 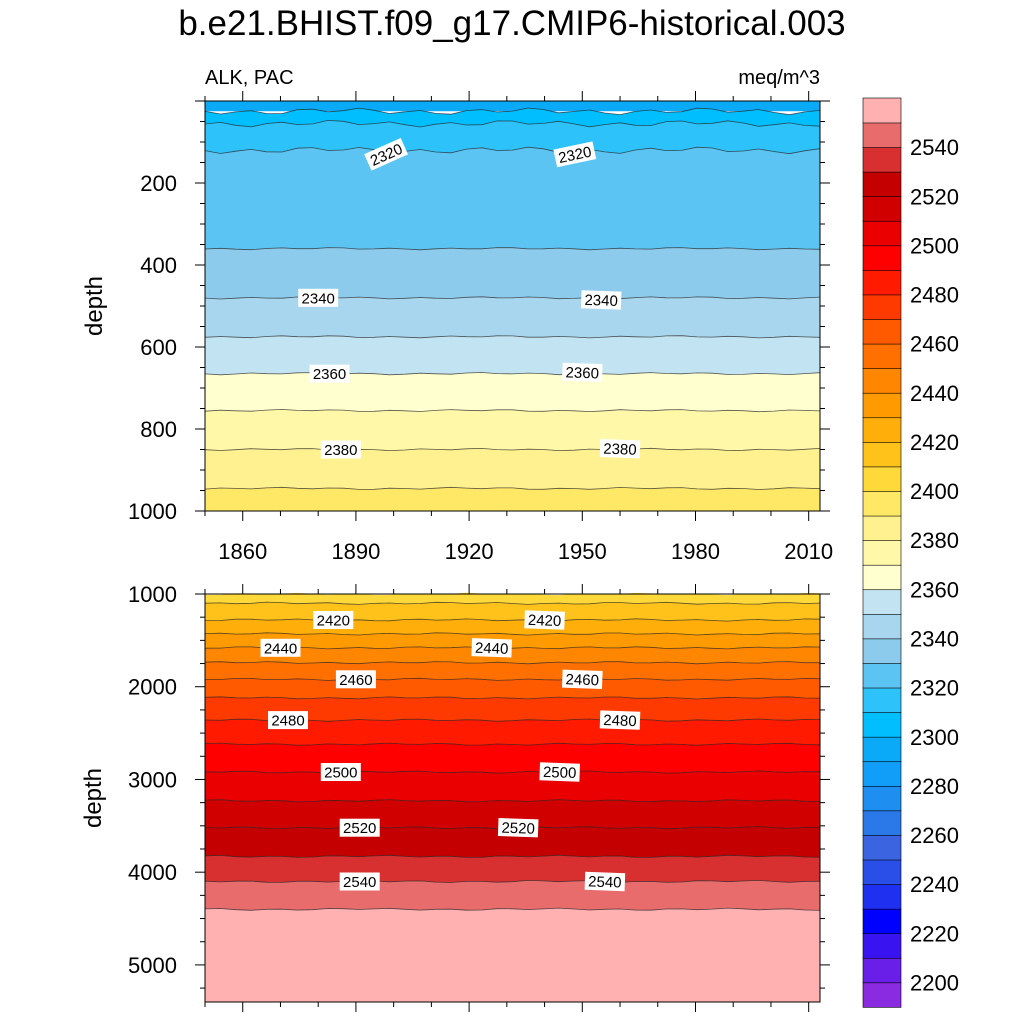 What do you see at coordinates (934, 835) in the screenshot?
I see `colorbar-label-2260: 2260` at bounding box center [934, 835].